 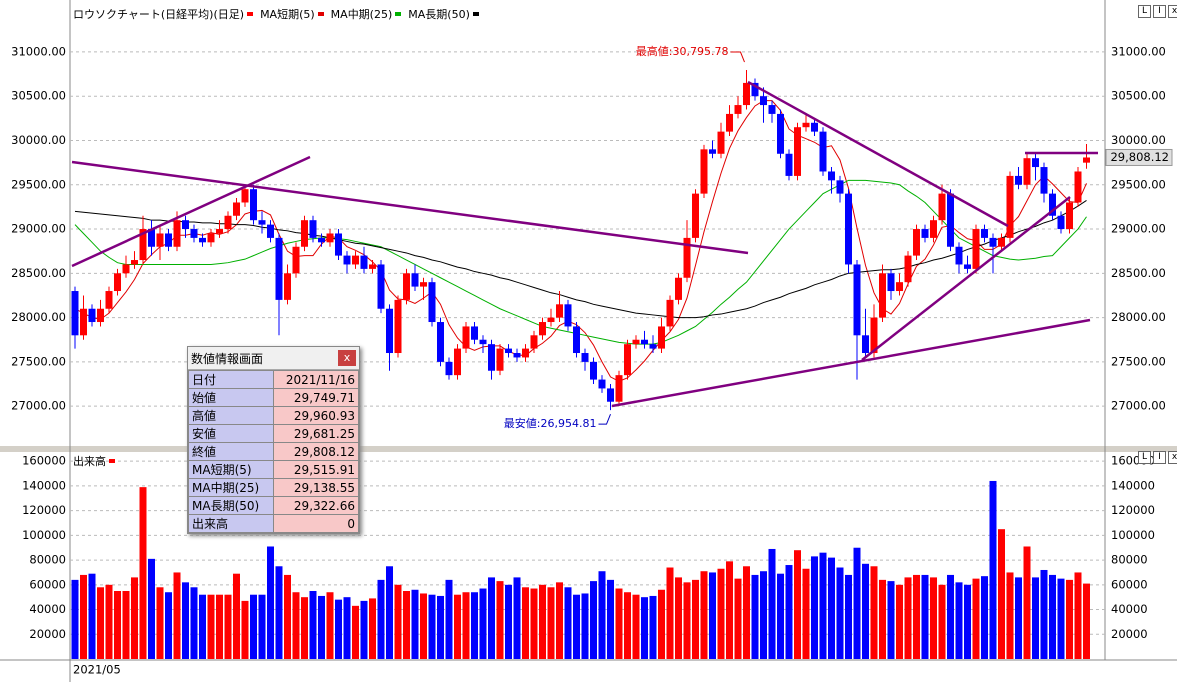 I want to click on separator, so click(x=588, y=449).